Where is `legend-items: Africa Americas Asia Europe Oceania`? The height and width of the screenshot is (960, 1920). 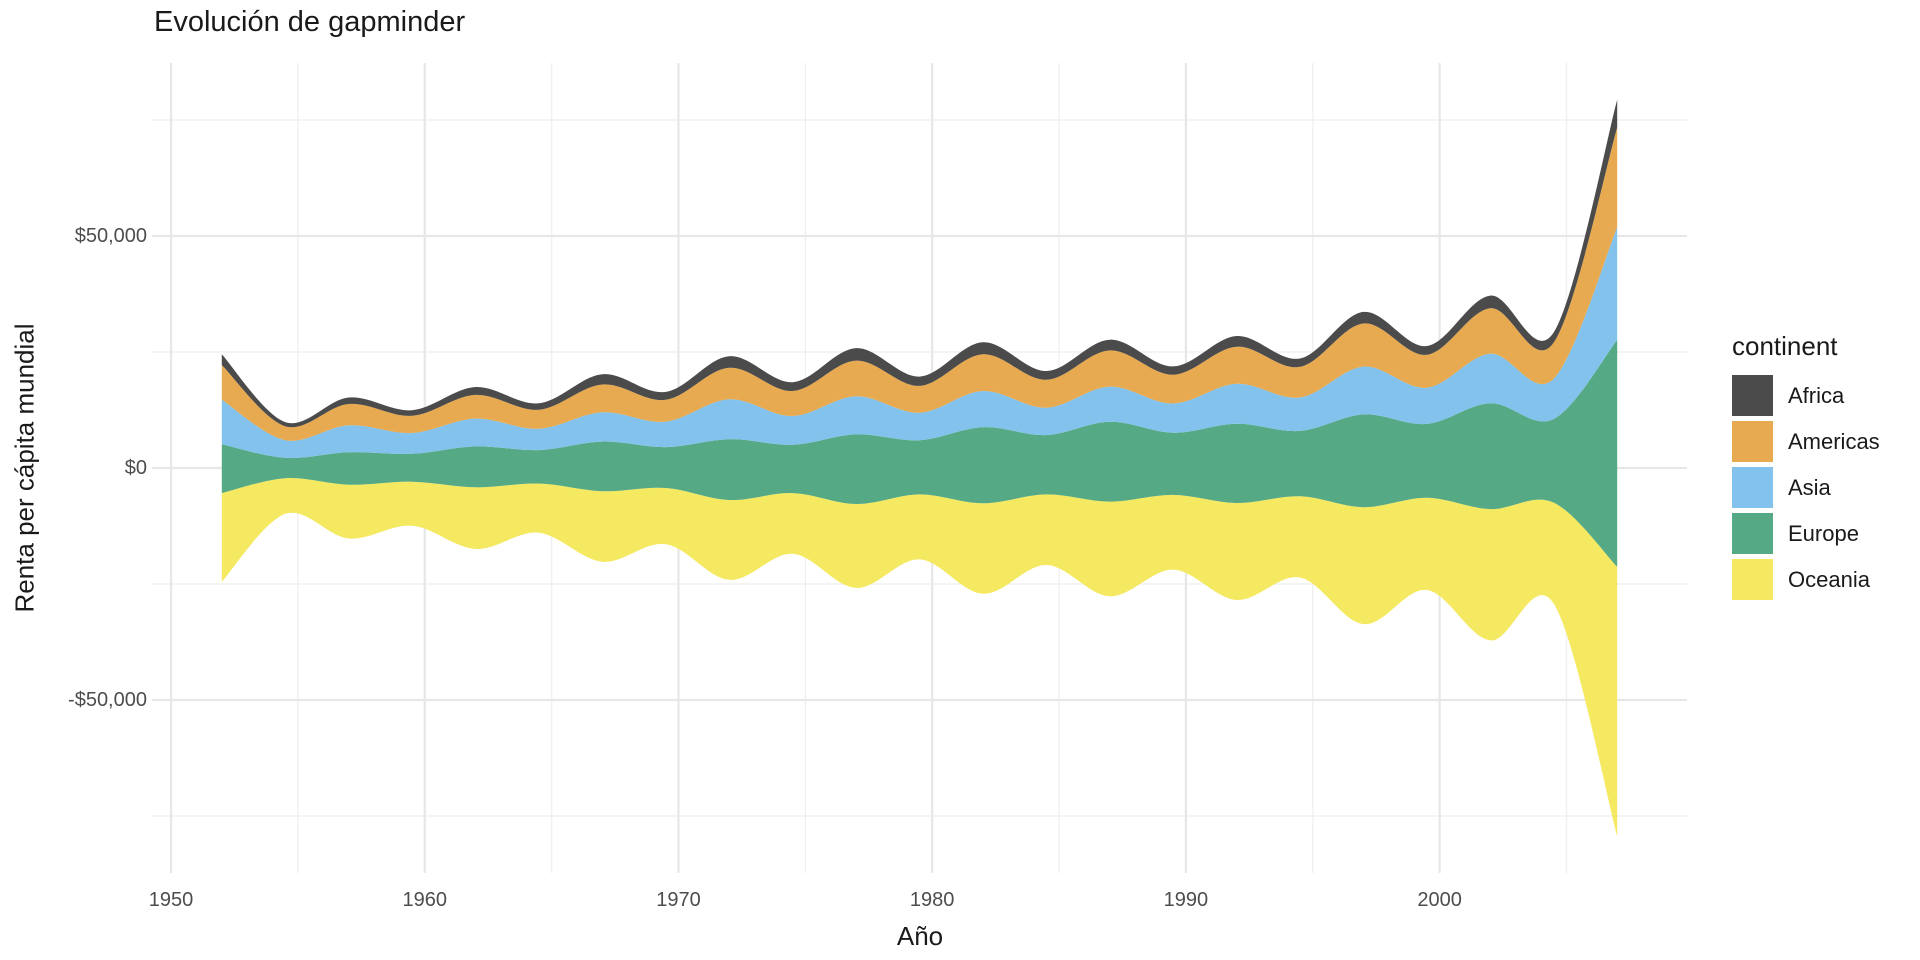
legend-items: Africa Americas Asia Europe Oceania is located at coordinates (1806, 487).